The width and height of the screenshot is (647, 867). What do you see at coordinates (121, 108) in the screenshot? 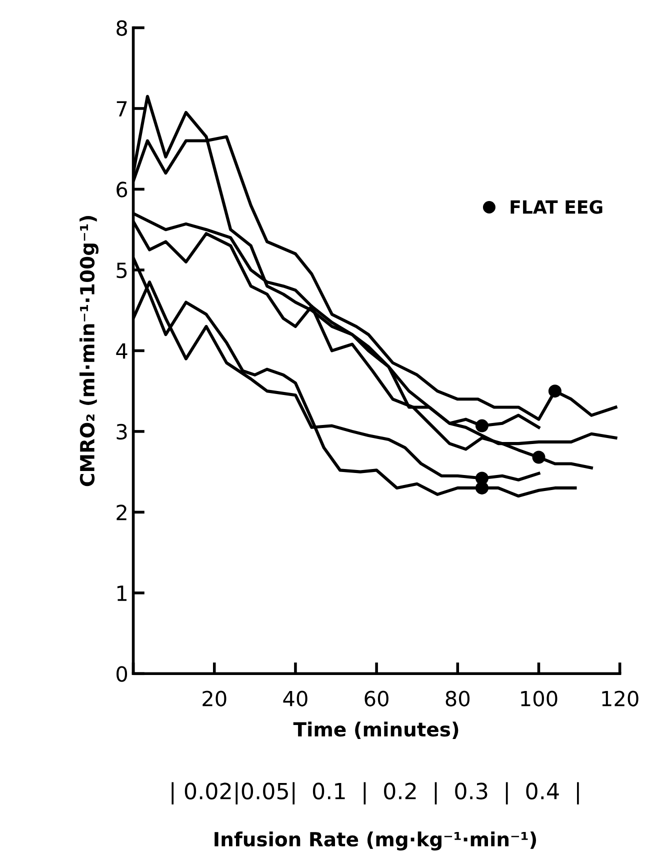
I see `y-tick-label: 7` at bounding box center [121, 108].